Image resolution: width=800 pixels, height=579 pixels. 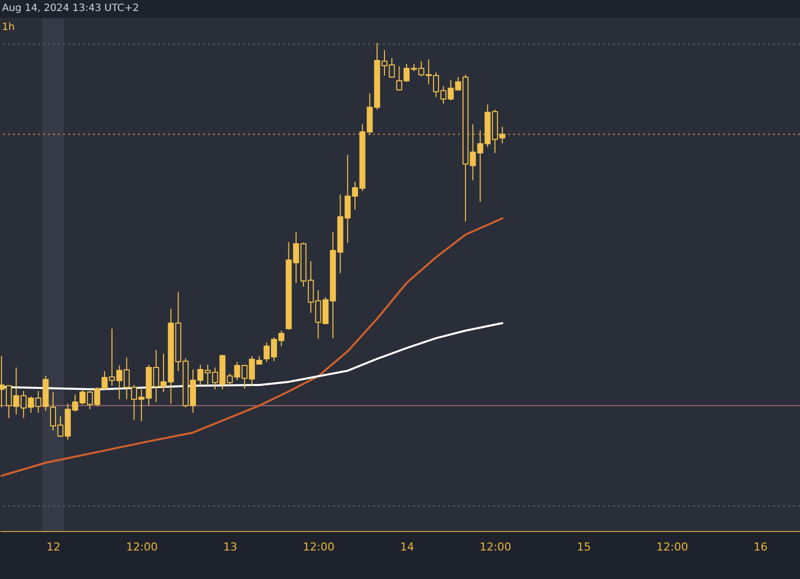 What do you see at coordinates (400, 9) in the screenshot?
I see `text: Aug 14, 2024 13:43 UTC+2` at bounding box center [400, 9].